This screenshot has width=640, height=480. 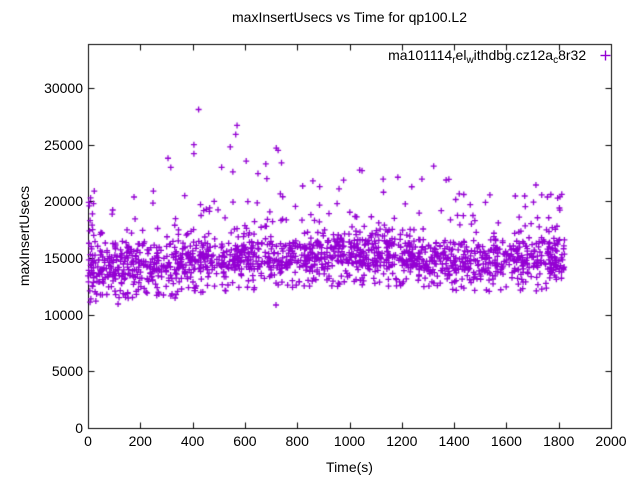 What do you see at coordinates (63, 87) in the screenshot?
I see `y-tick-label: 30000` at bounding box center [63, 87].